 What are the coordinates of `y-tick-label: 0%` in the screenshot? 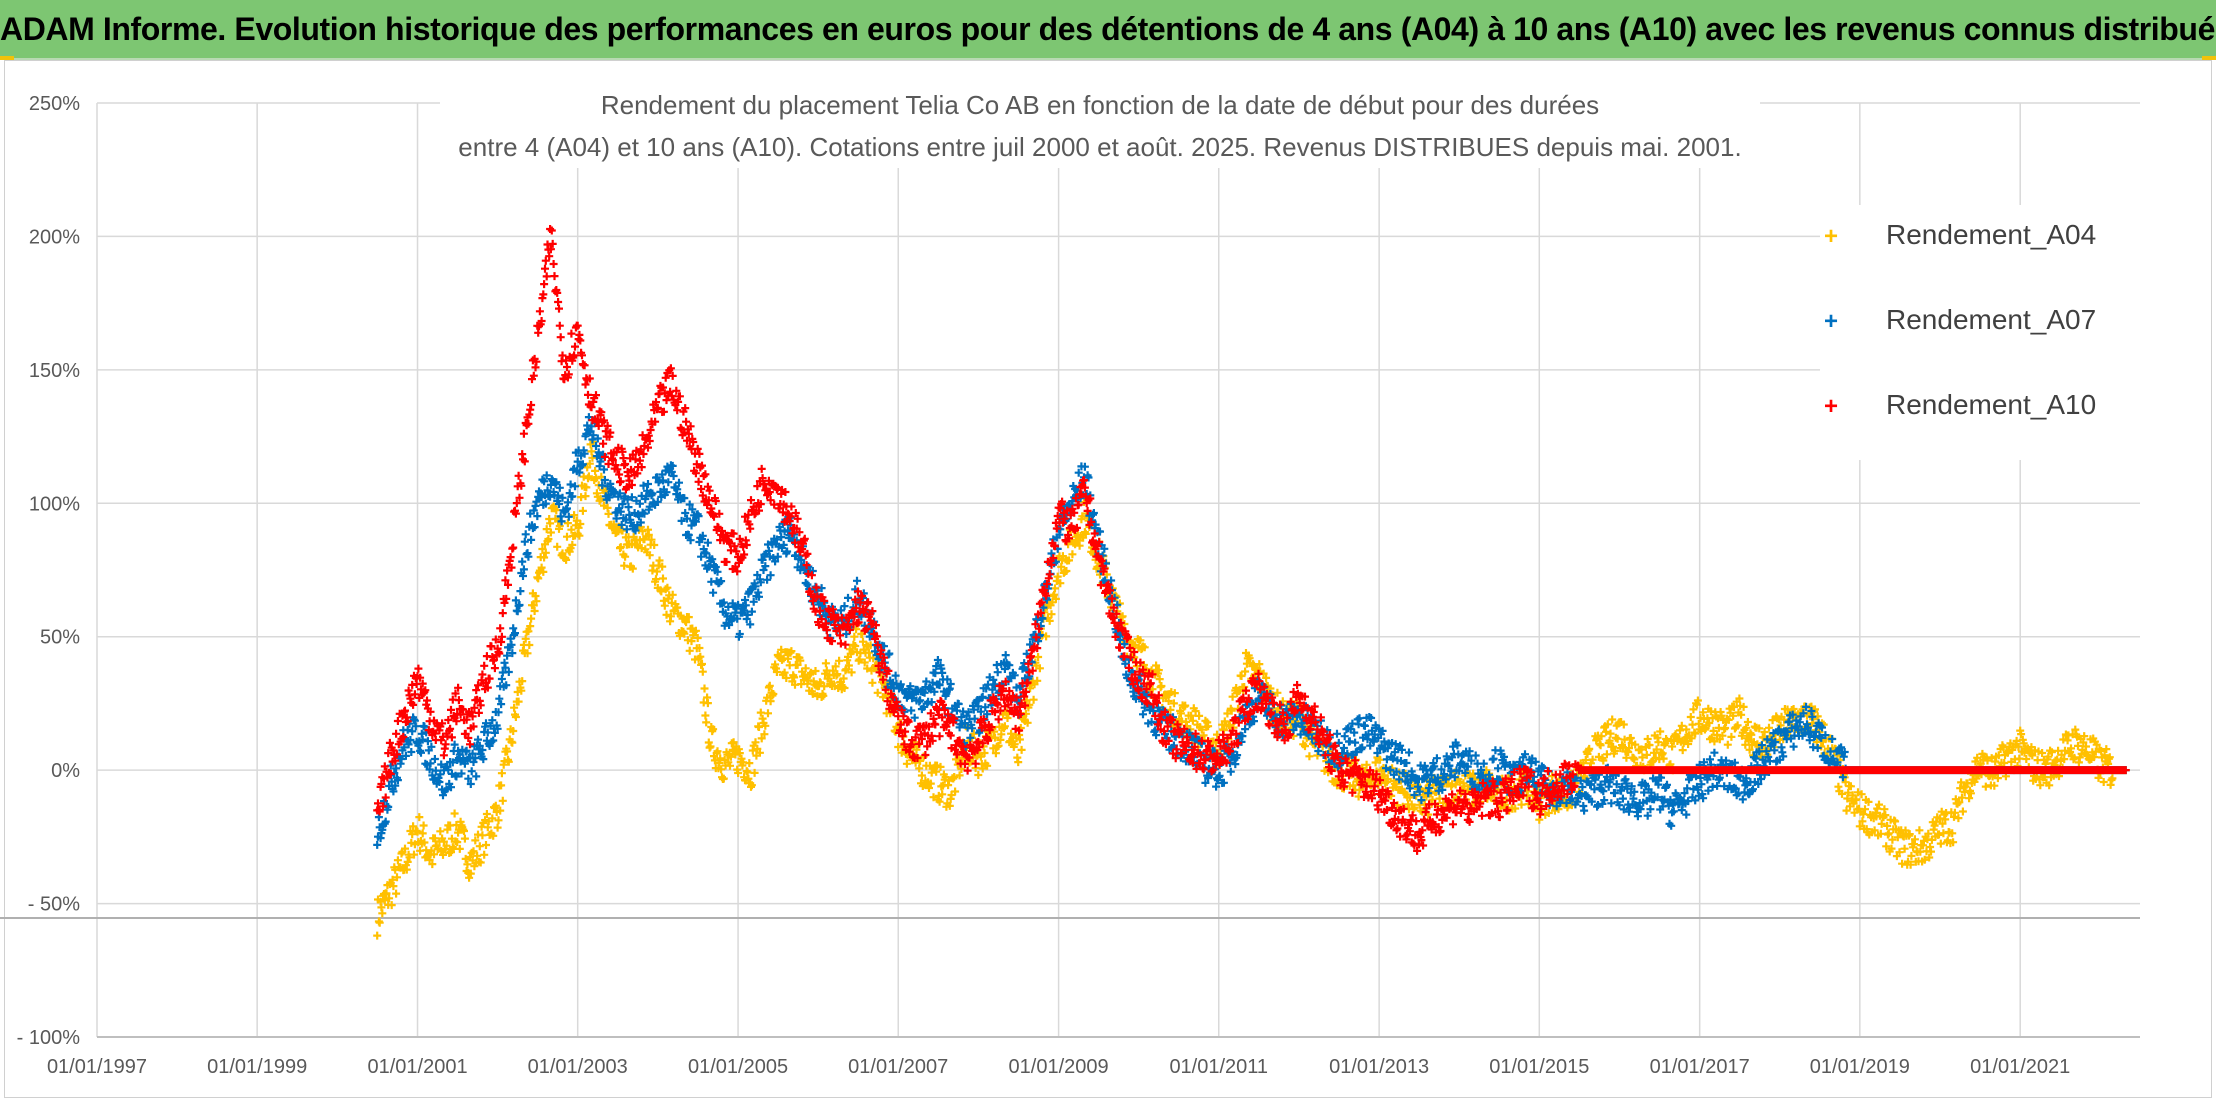 It's located at (65, 771).